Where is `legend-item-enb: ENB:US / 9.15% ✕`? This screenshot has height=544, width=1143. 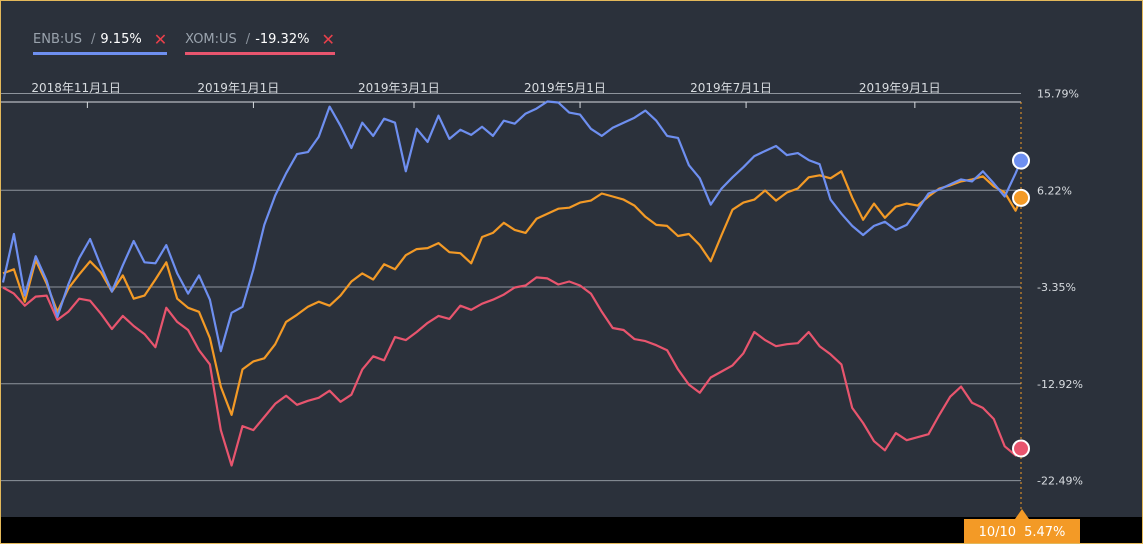 legend-item-enb: ENB:US / 9.15% ✕ is located at coordinates (100, 42).